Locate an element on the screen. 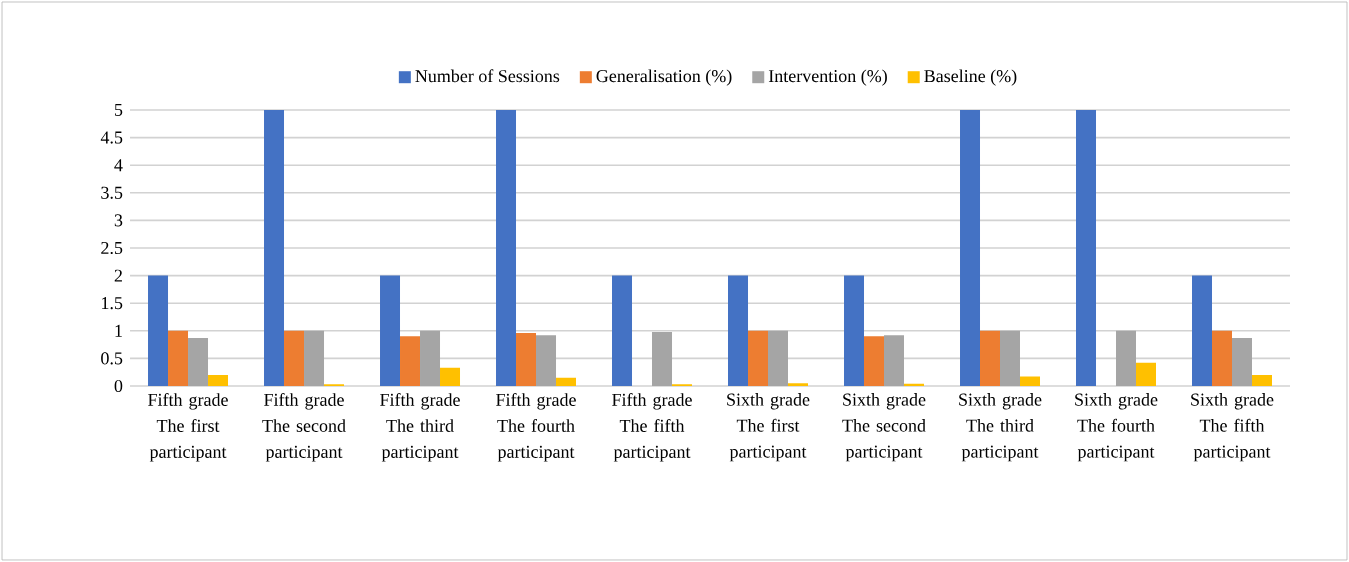  x-tick-label: Sixth grade The second participant is located at coordinates (884, 427).